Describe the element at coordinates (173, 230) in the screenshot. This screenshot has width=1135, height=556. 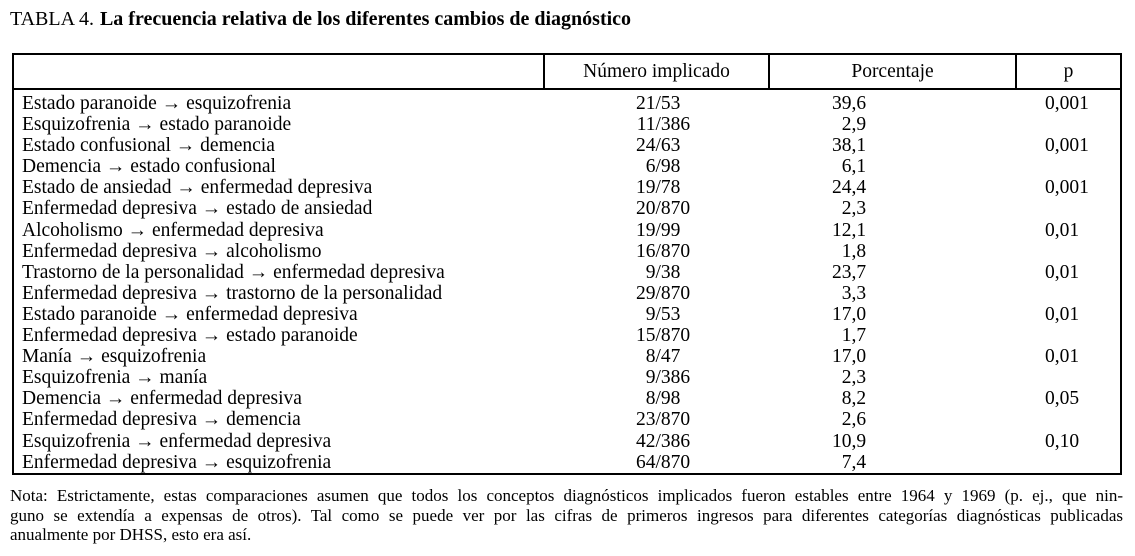
I see `diagnosis-change-label: Alcoholismo → enfermedad depresiva` at that location.